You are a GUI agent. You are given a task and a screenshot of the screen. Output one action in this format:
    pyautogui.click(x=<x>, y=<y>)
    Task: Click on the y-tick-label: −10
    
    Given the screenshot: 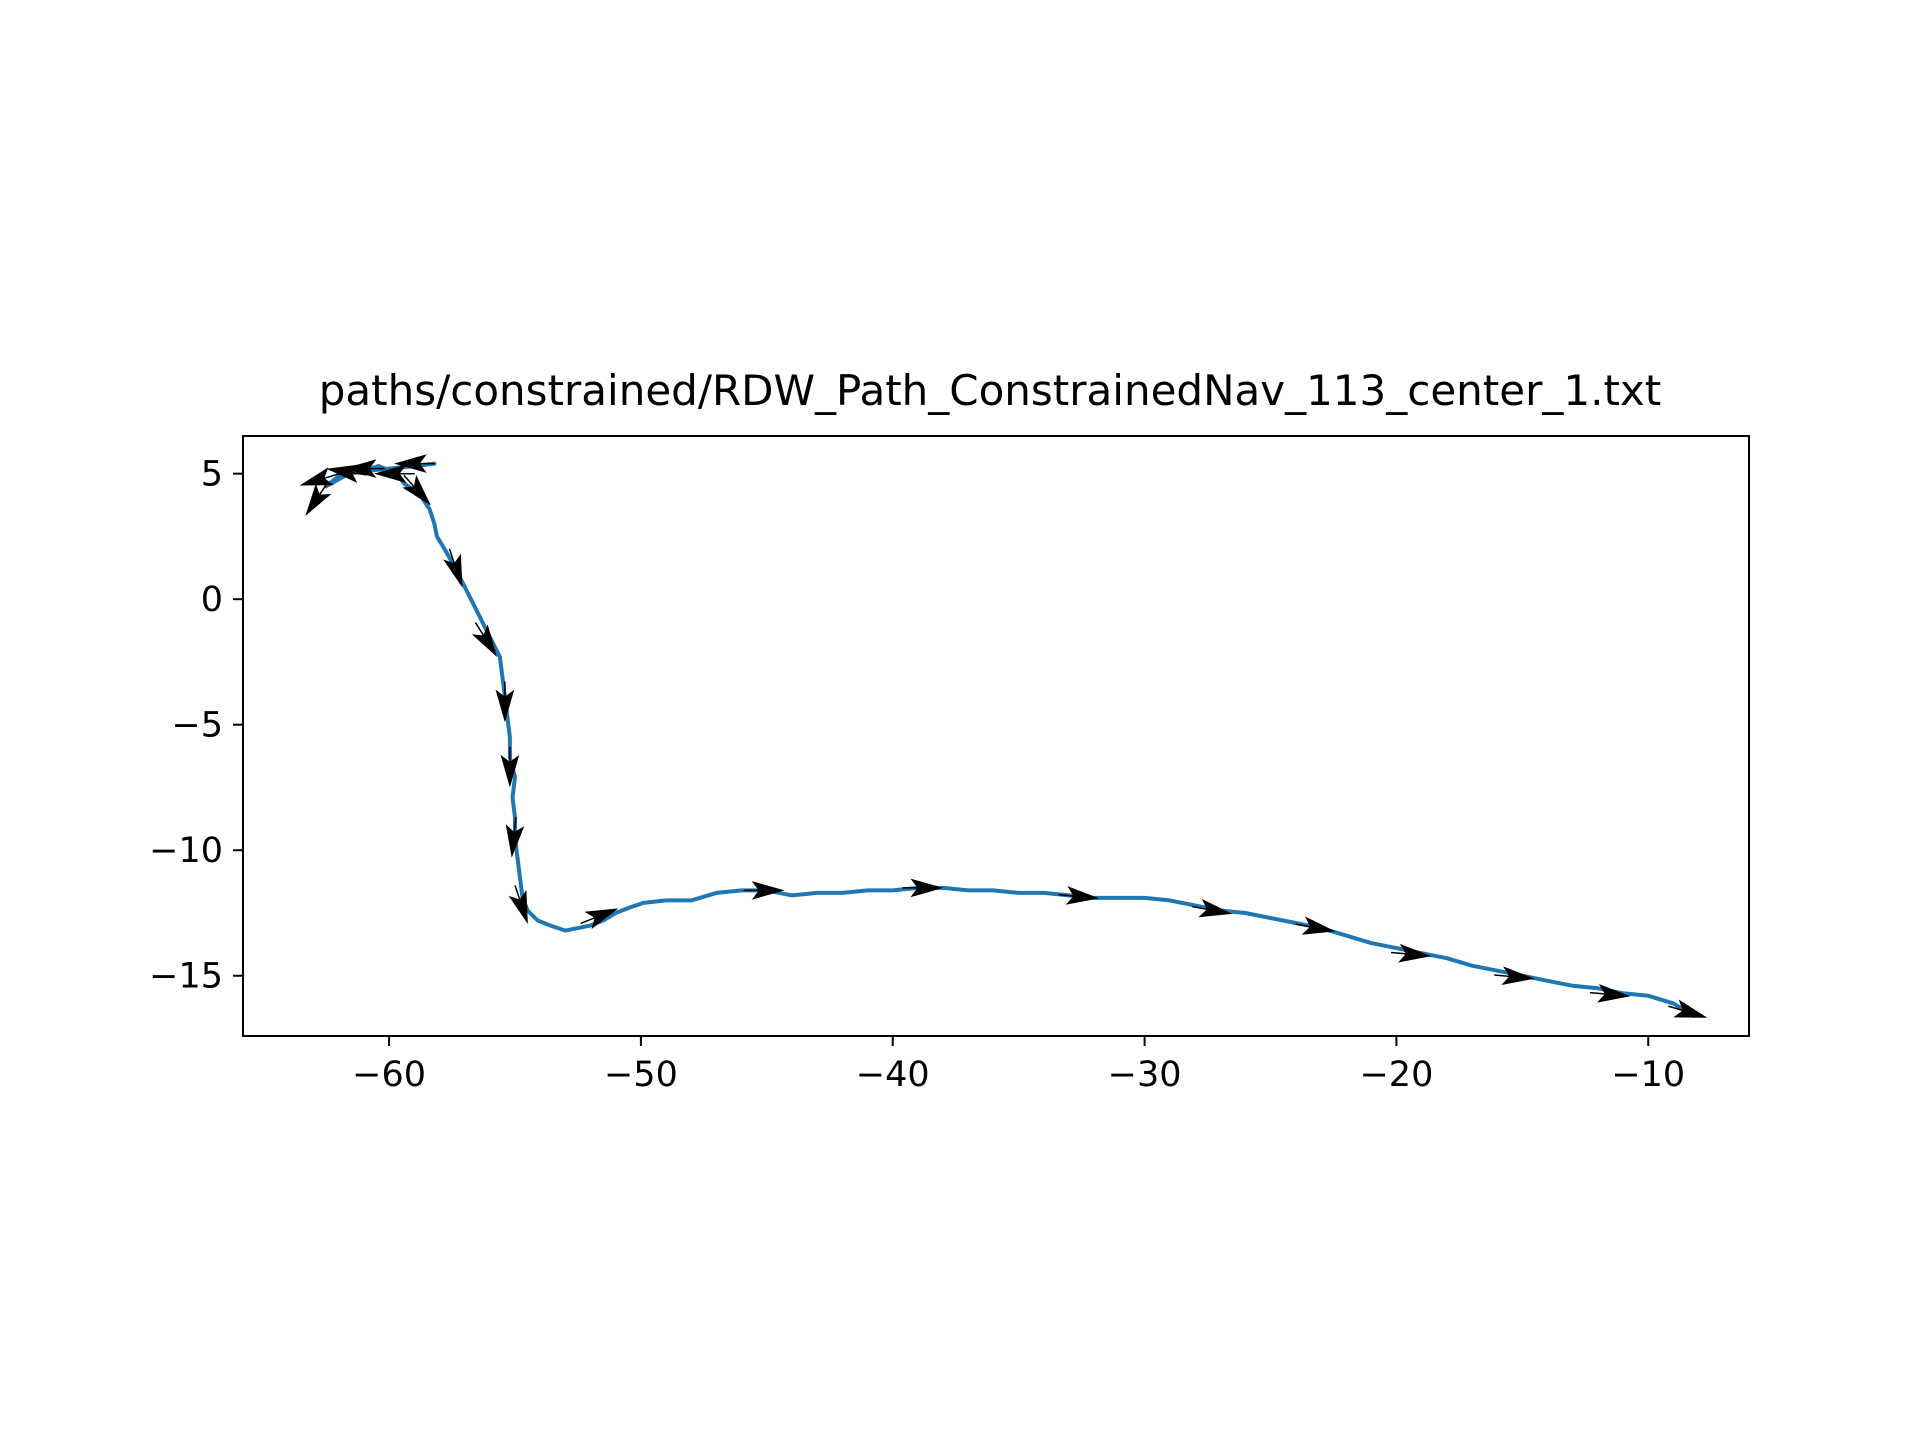 What is the action you would take?
    pyautogui.click(x=186, y=851)
    